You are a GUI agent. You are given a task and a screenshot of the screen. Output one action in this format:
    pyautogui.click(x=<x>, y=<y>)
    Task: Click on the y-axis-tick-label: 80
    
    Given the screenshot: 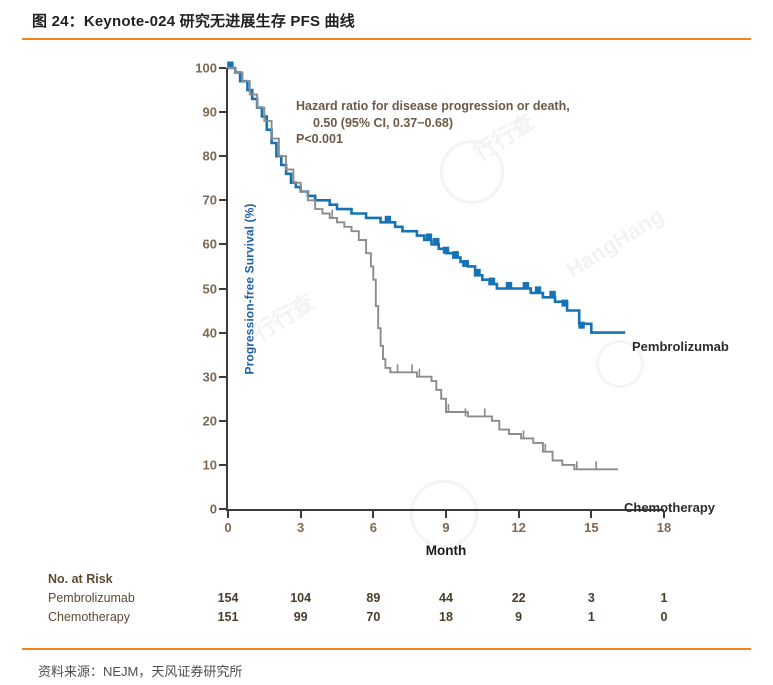 What is the action you would take?
    pyautogui.click(x=209, y=156)
    